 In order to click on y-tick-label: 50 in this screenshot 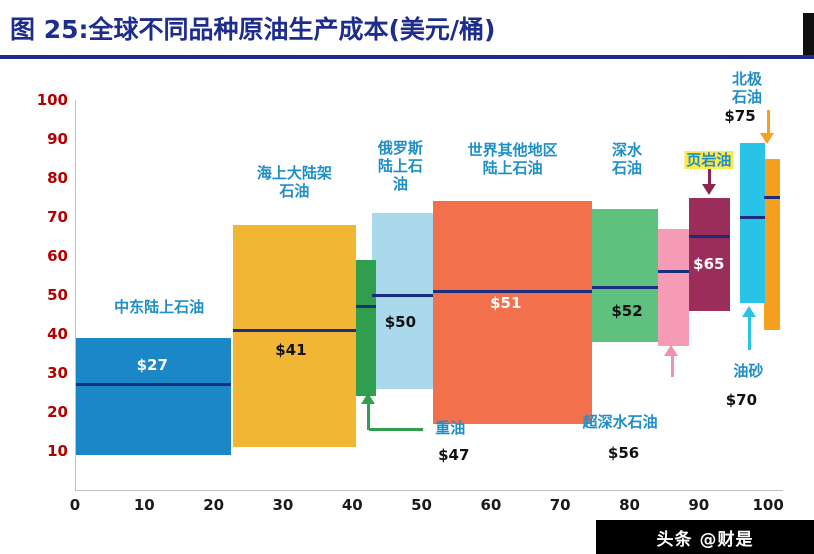, I will do `click(57, 295)`.